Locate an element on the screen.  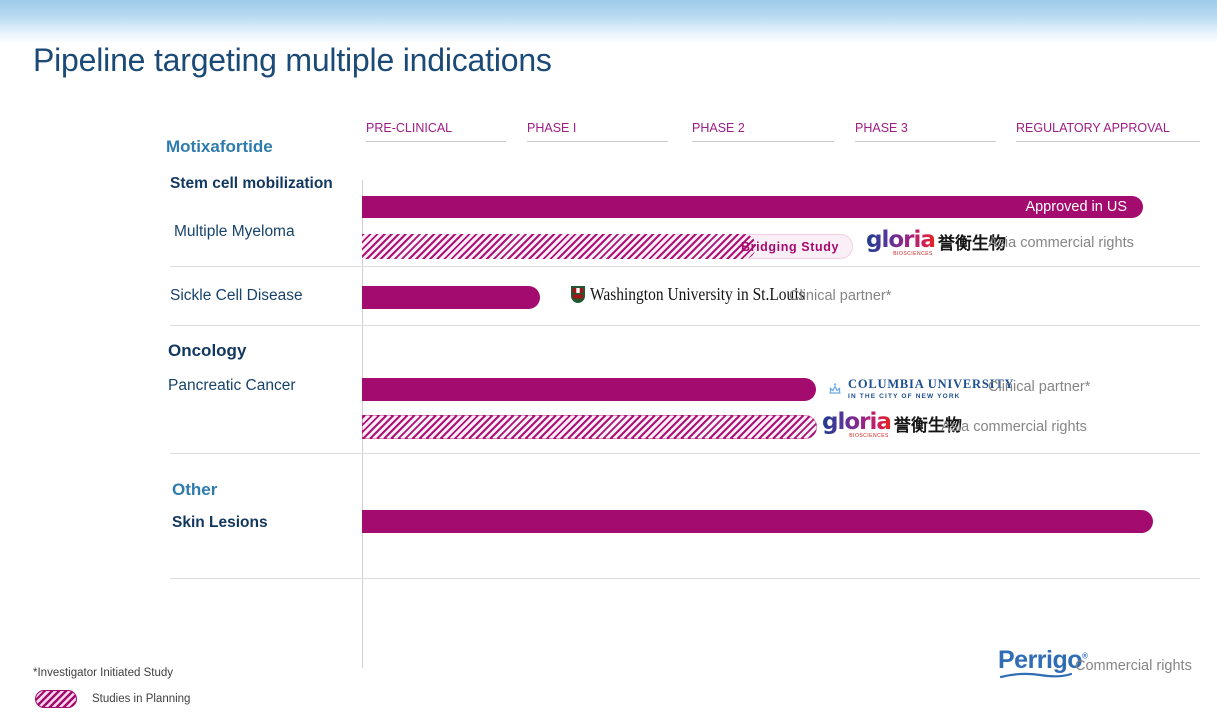
phase-header-regulatory-approval: REGULATORY APPROVAL is located at coordinates (1108, 121).